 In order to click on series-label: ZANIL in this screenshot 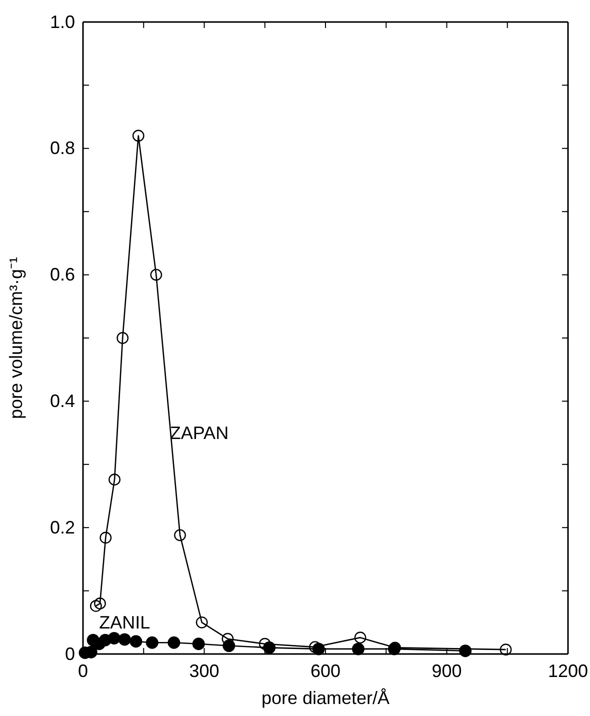, I will do `click(124, 622)`.